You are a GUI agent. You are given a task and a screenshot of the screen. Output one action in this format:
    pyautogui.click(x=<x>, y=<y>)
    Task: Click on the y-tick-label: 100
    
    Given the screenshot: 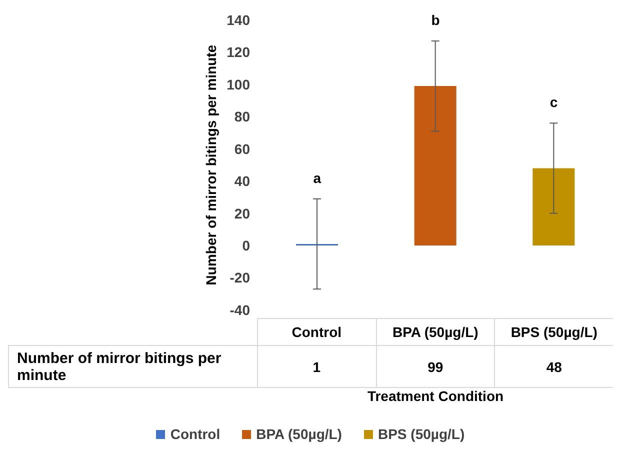 What is the action you would take?
    pyautogui.click(x=238, y=84)
    